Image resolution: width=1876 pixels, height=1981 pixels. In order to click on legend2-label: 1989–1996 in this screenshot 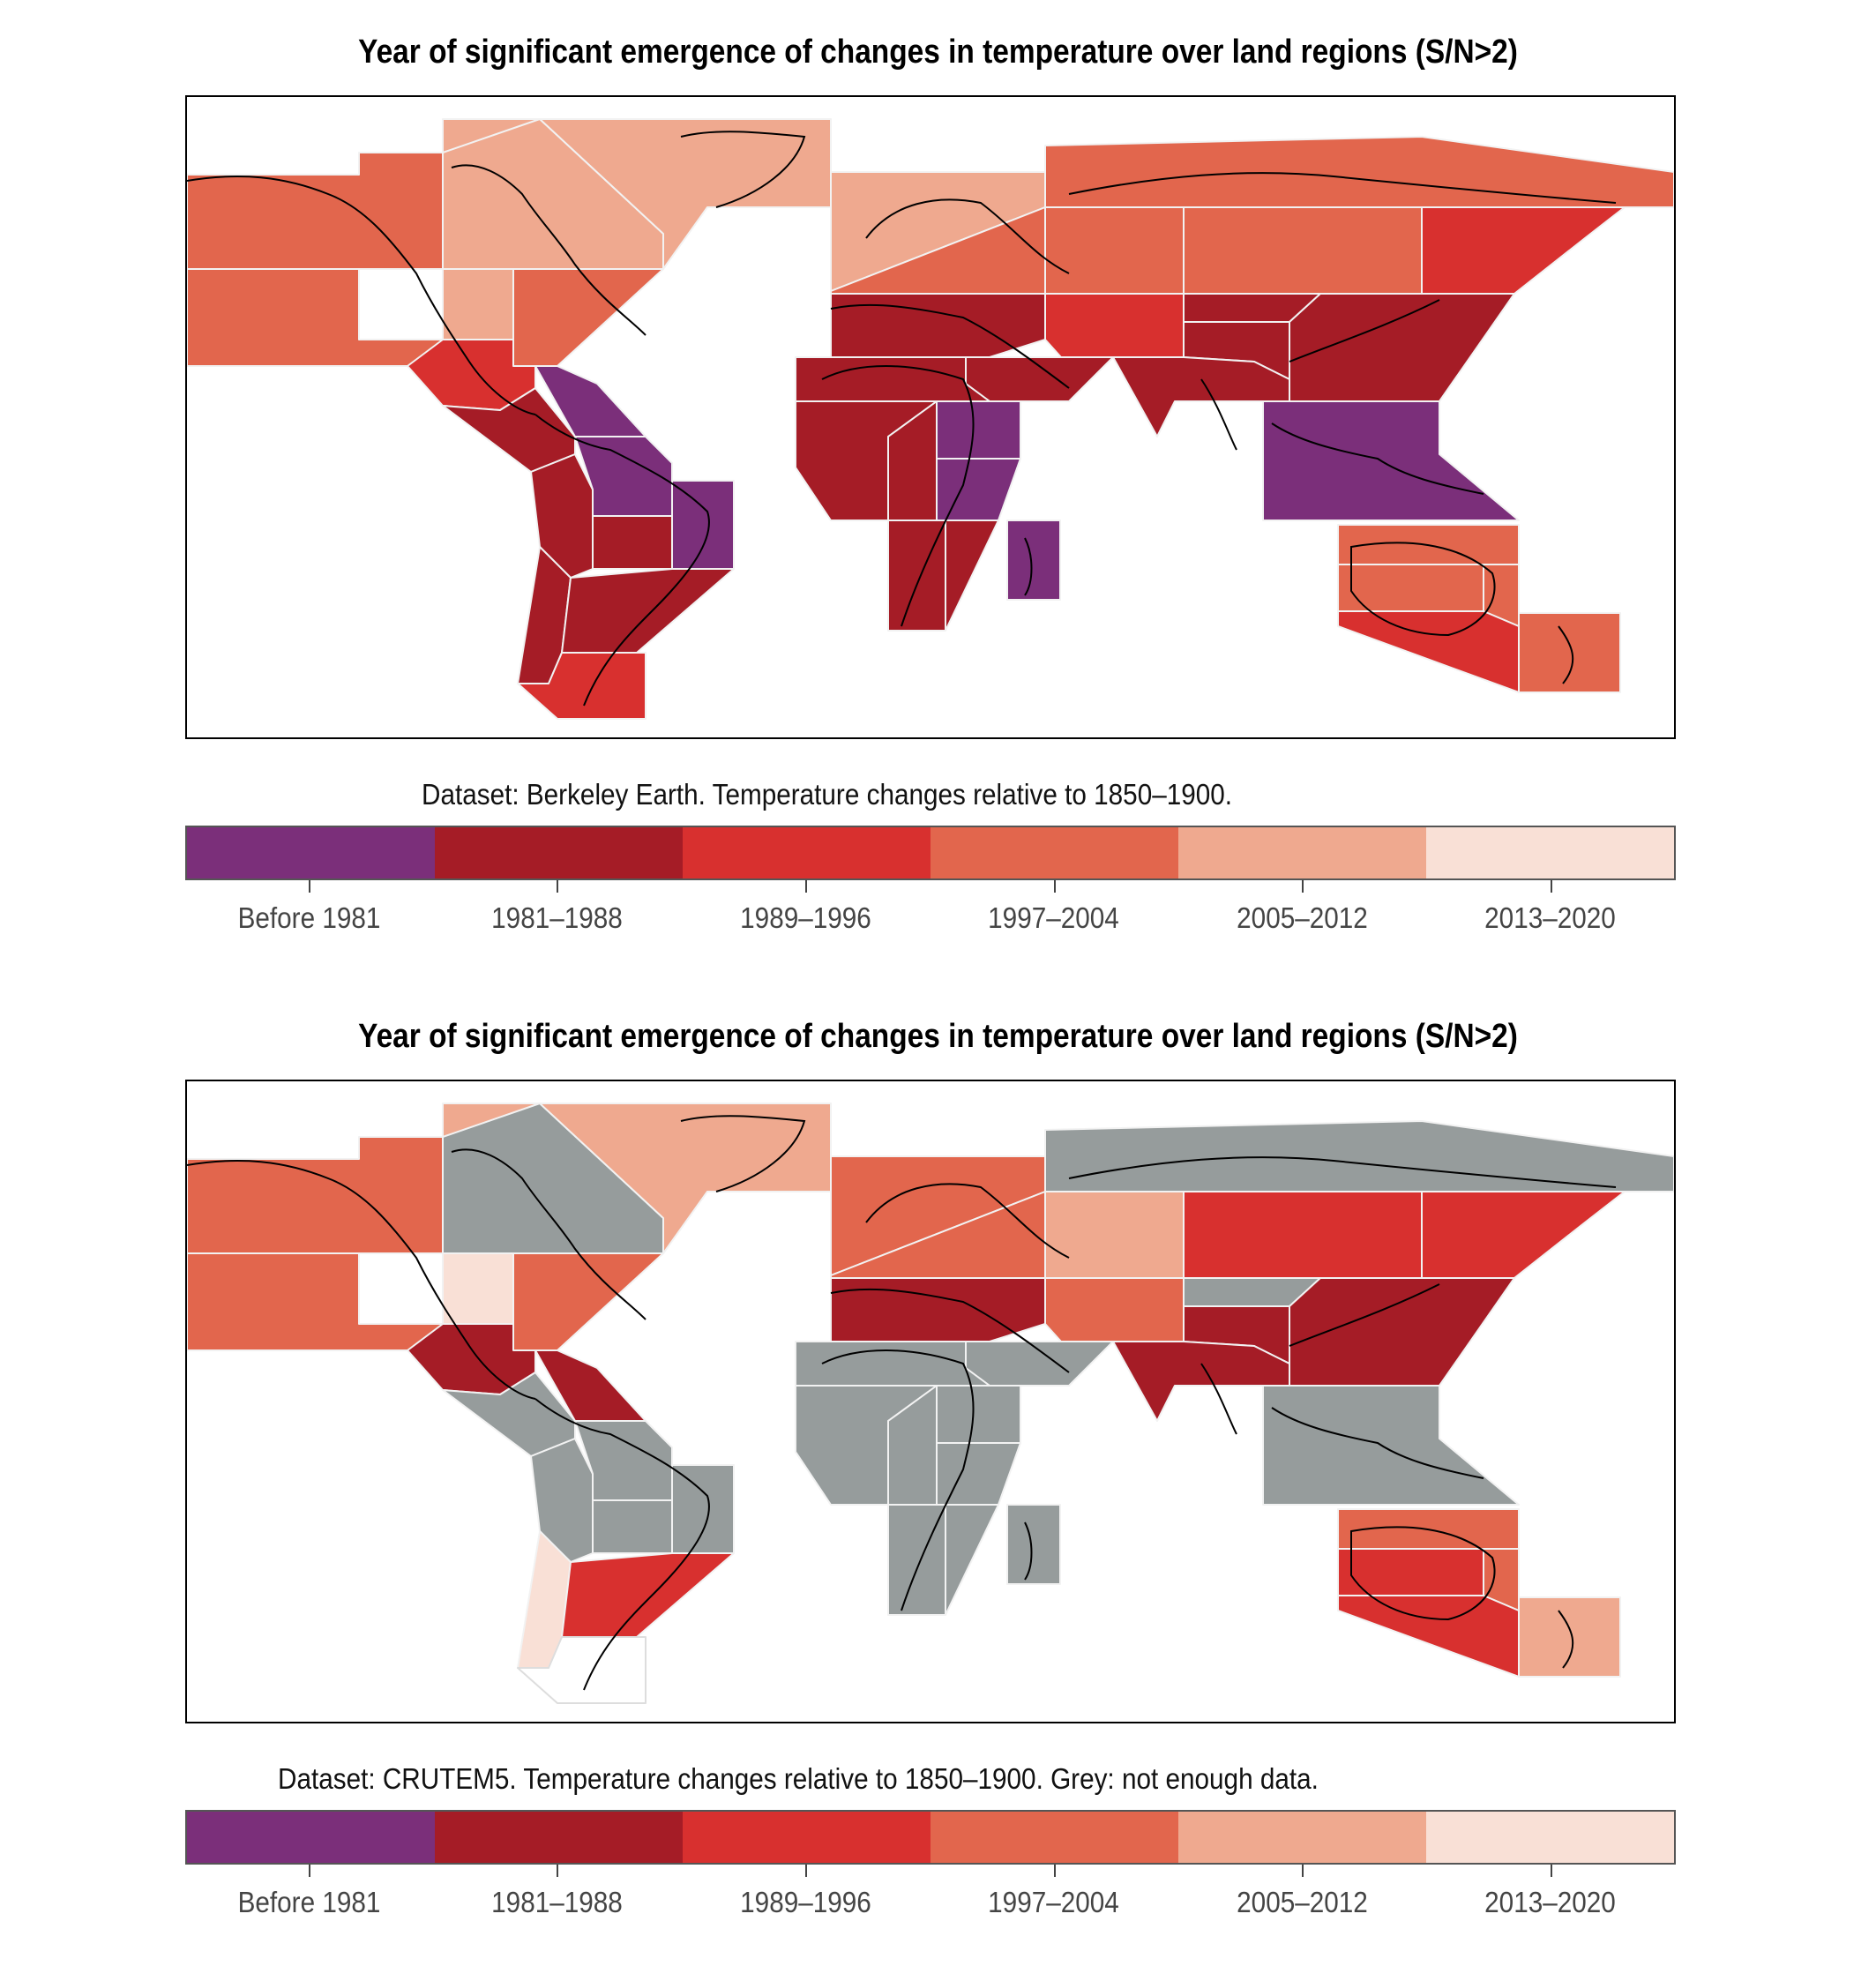, I will do `click(805, 1902)`.